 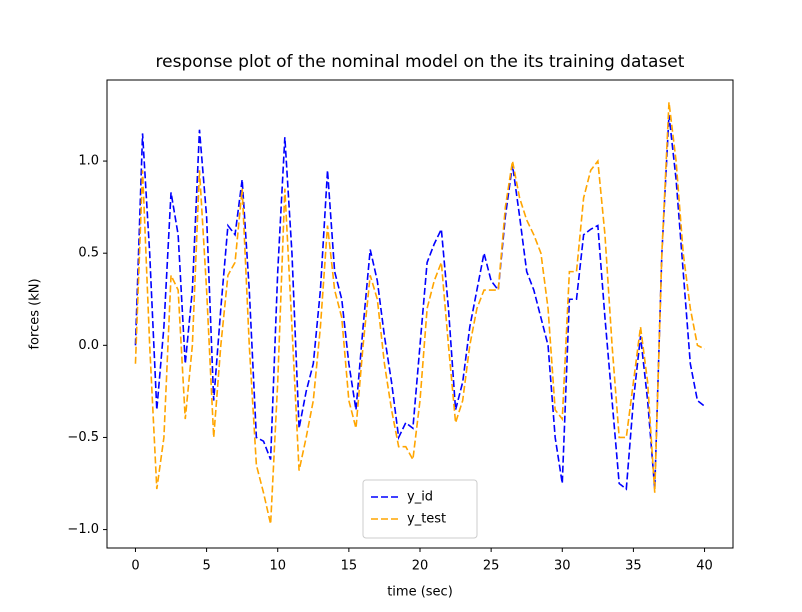 I want to click on x-tick-label: 25, so click(x=491, y=566).